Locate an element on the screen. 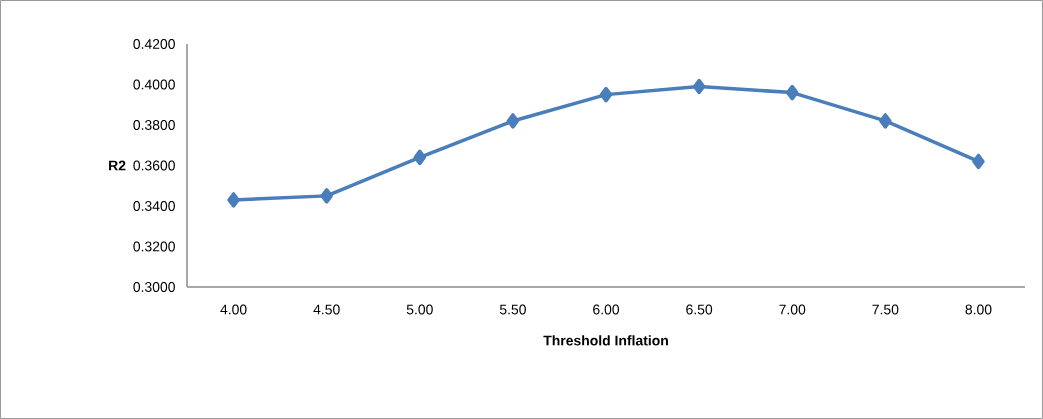 Image resolution: width=1043 pixels, height=419 pixels. x-tick-label: 6.50 is located at coordinates (699, 309).